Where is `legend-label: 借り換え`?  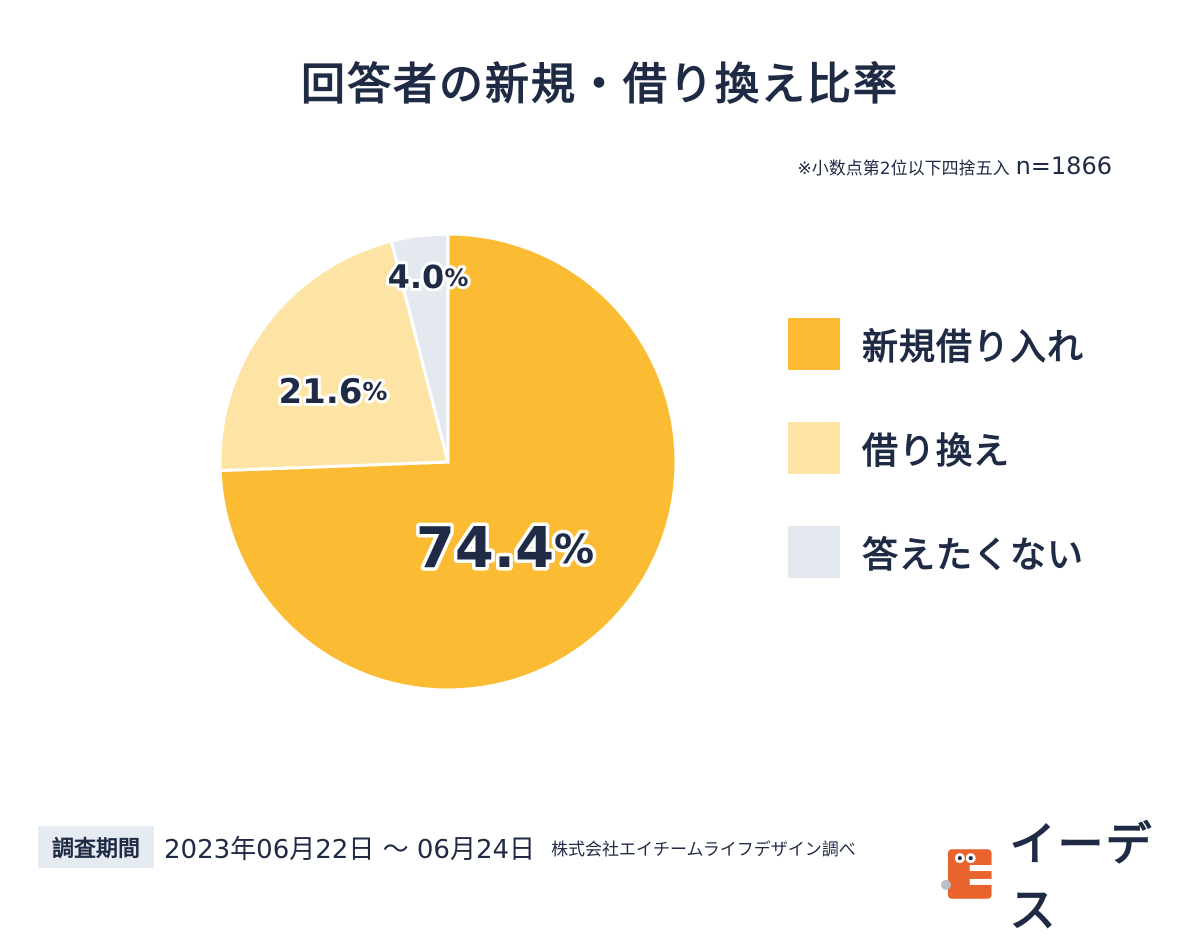
legend-label: 借り換え is located at coordinates (936, 451).